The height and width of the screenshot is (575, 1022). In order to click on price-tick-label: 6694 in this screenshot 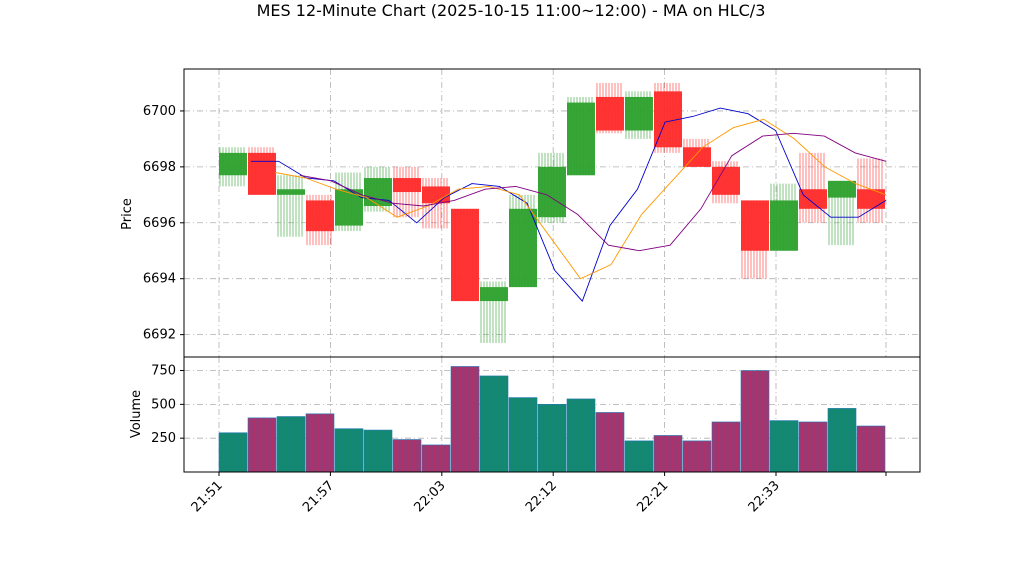, I will do `click(159, 279)`.